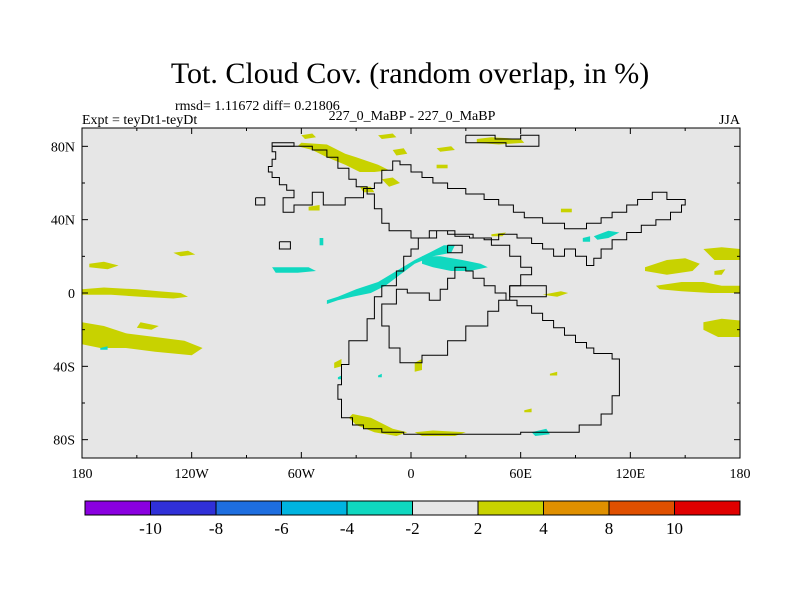 The height and width of the screenshot is (600, 800). I want to click on y-tick-label-0: 80N, so click(63, 147).